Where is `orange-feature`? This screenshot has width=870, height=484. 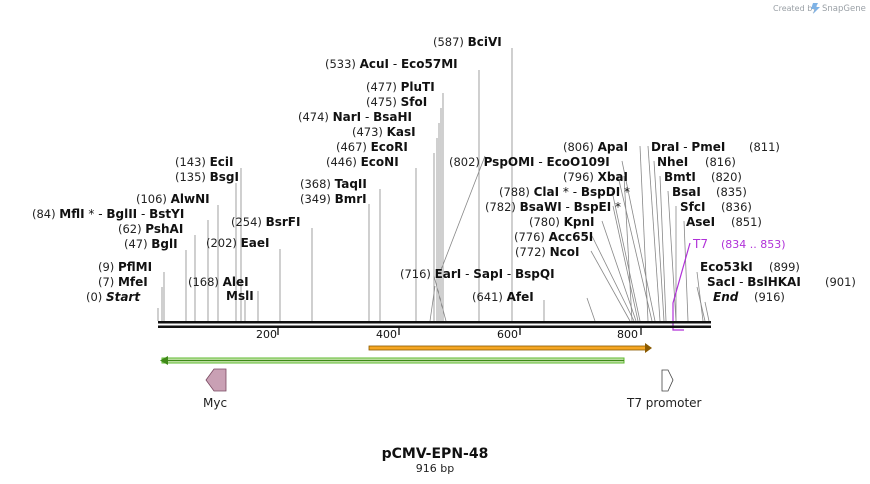 orange-feature is located at coordinates (510, 348).